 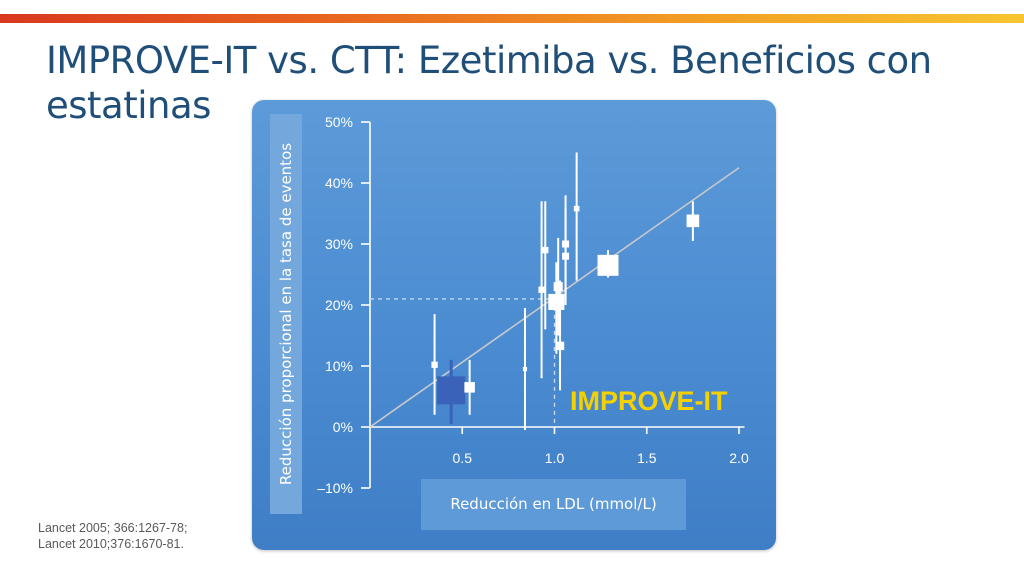 I want to click on source-line: Lancet 2010;376:1670-81., so click(x=111, y=544).